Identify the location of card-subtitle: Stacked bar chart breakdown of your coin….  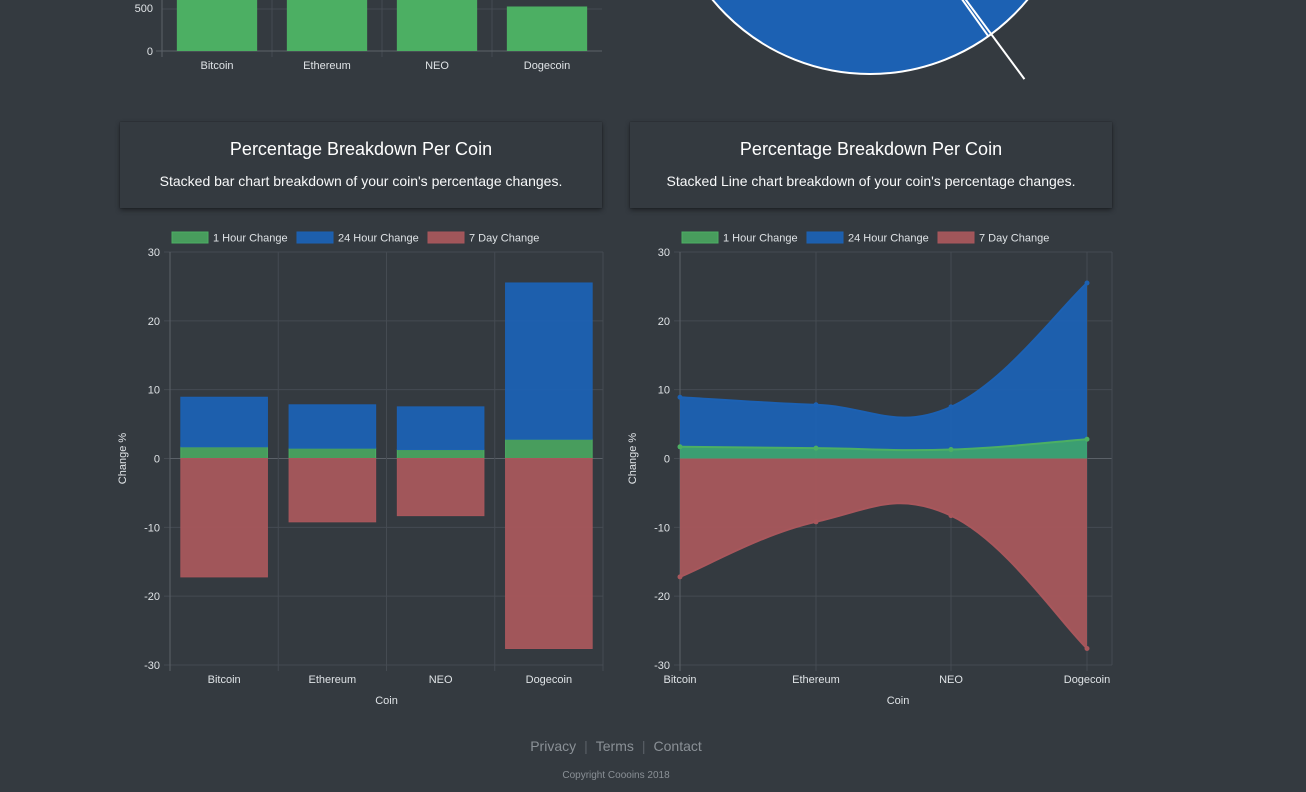
(361, 181).